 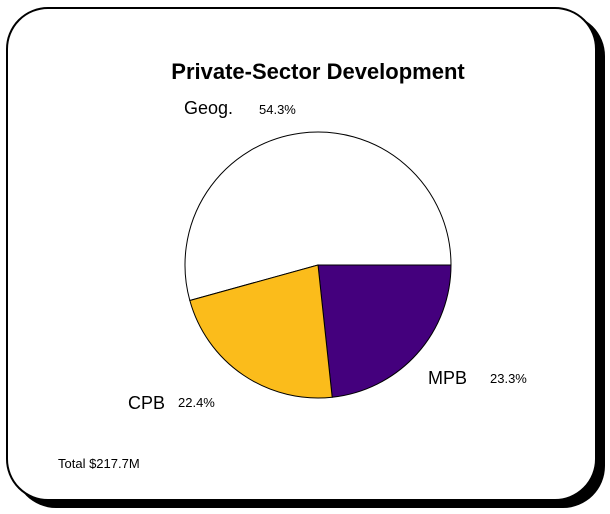 What do you see at coordinates (318, 71) in the screenshot?
I see `chart-title: Private-Sector Development` at bounding box center [318, 71].